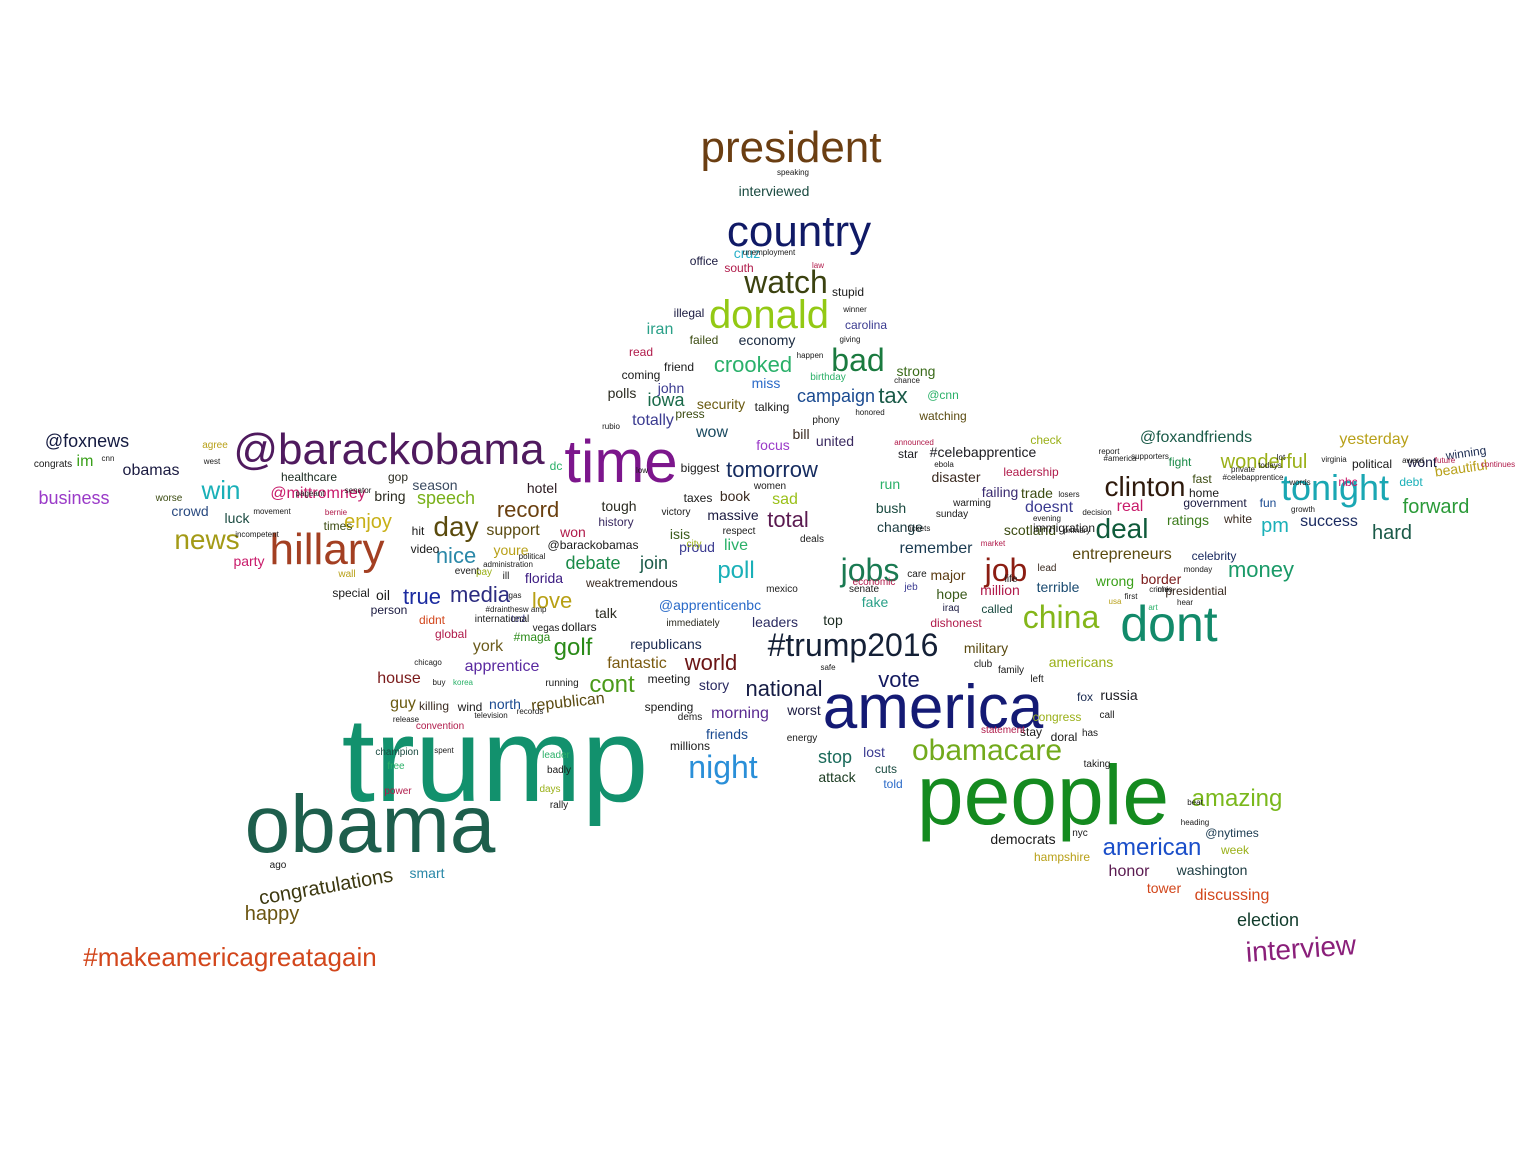 The width and height of the screenshot is (1536, 1152). I want to click on word: called, so click(997, 609).